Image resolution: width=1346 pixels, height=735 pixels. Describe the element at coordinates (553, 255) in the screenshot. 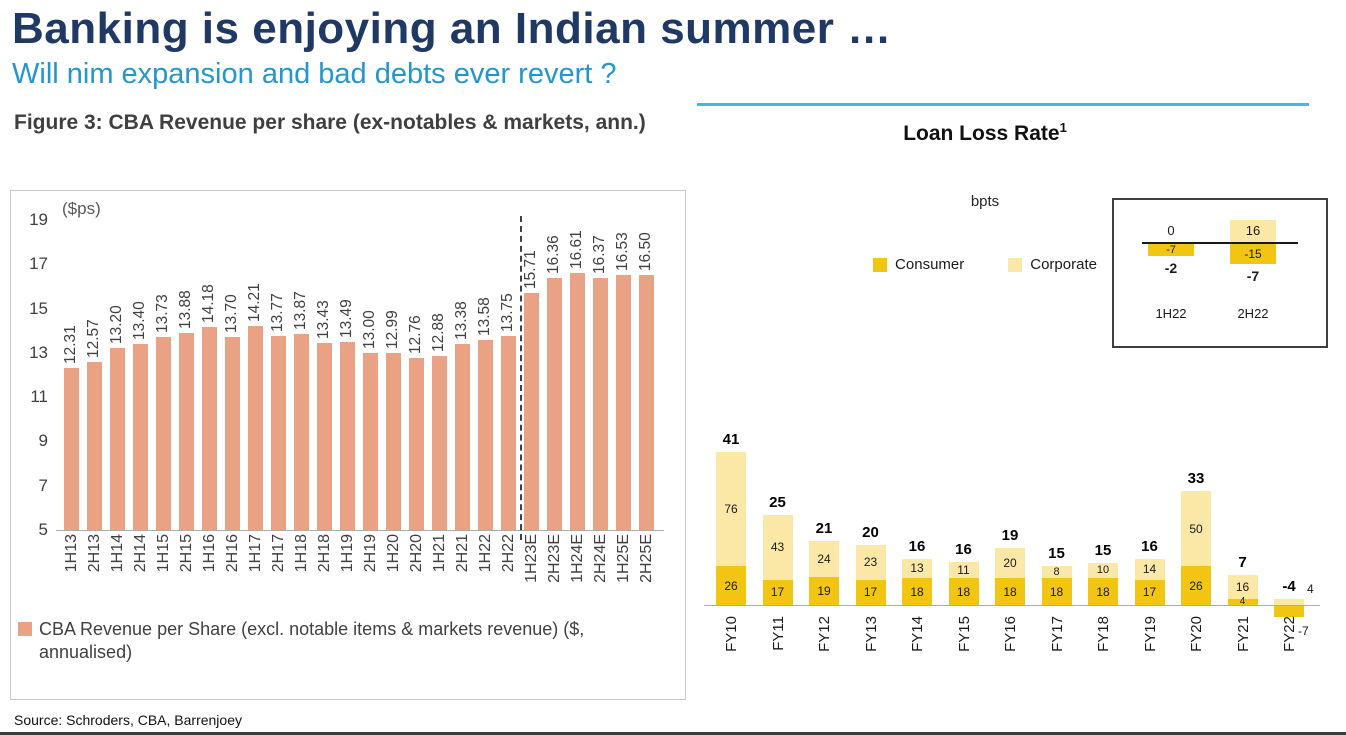

I see `bar-value-label: 16.36` at that location.